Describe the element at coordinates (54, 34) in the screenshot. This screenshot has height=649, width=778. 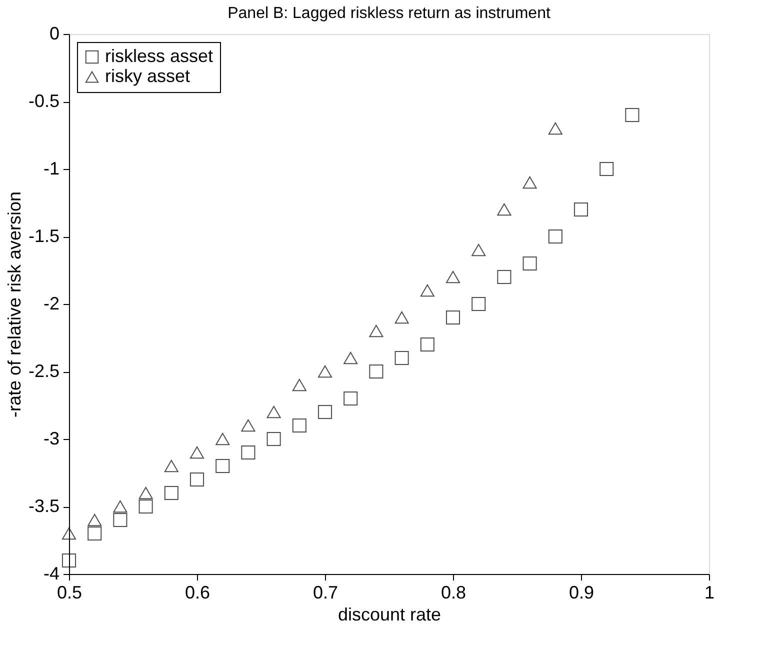
I see `y-tick-label: 0` at that location.